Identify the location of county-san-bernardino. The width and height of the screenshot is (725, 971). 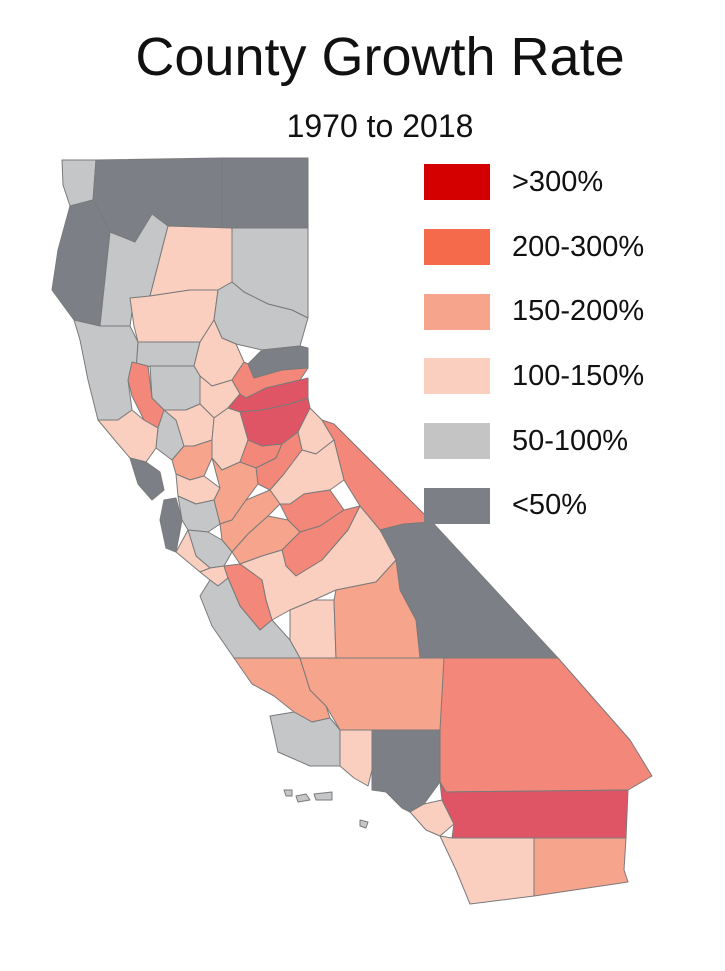
(546, 725).